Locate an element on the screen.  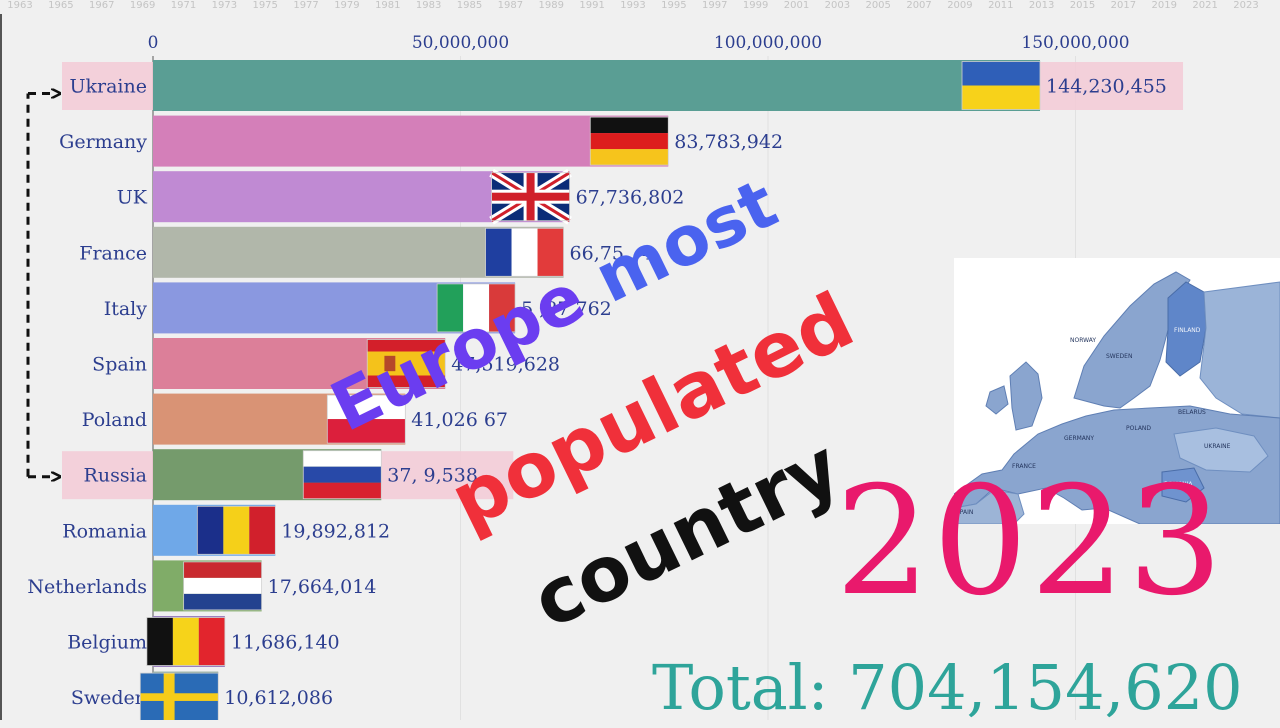
map-label-romania: ROMANIA is located at coordinates (1178, 484).